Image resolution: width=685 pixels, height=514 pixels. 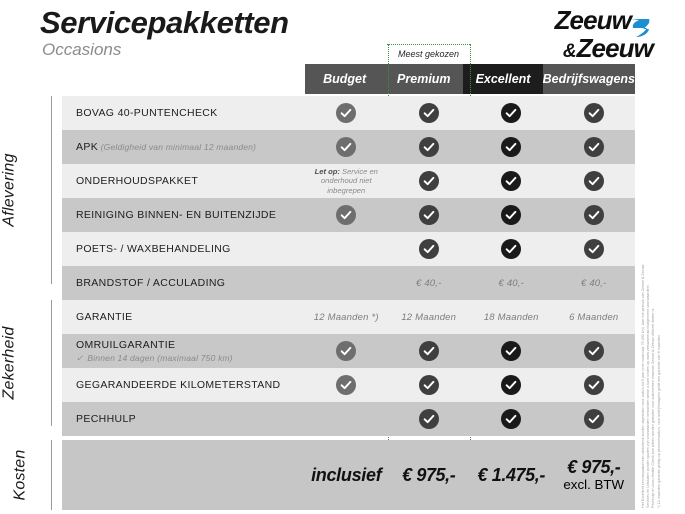 What do you see at coordinates (594, 317) in the screenshot?
I see `table-cell-bedrijfswagens: 6 Maanden` at bounding box center [594, 317].